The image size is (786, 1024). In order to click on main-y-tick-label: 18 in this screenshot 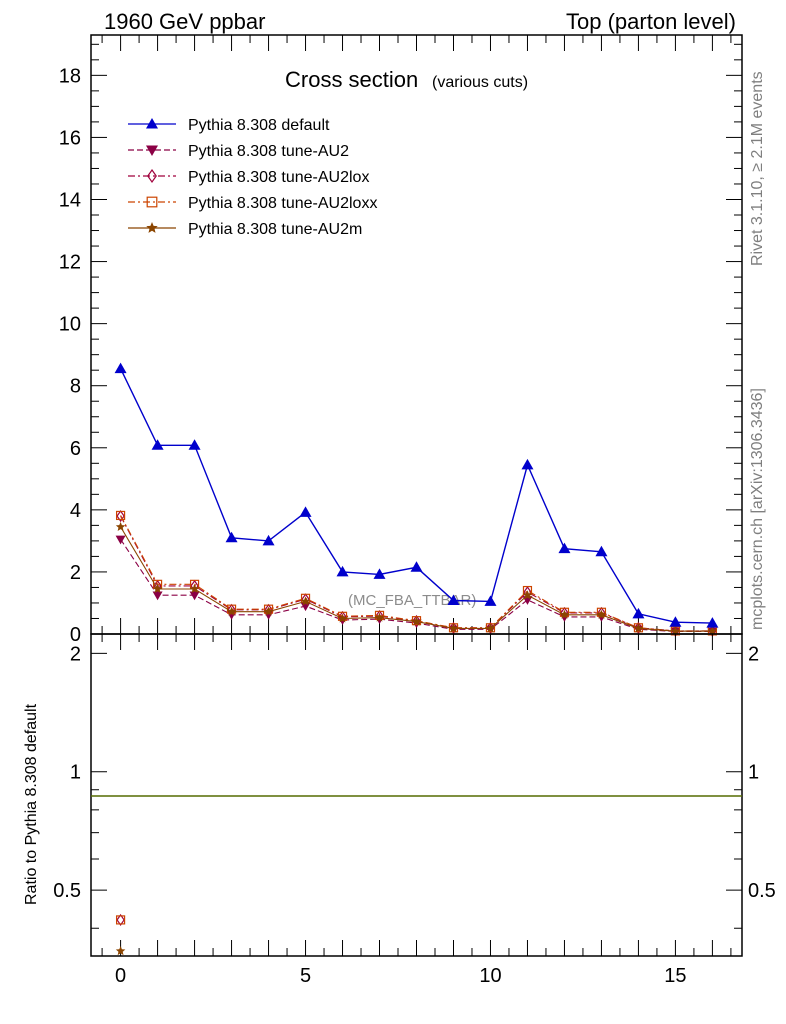, I will do `click(70, 76)`.